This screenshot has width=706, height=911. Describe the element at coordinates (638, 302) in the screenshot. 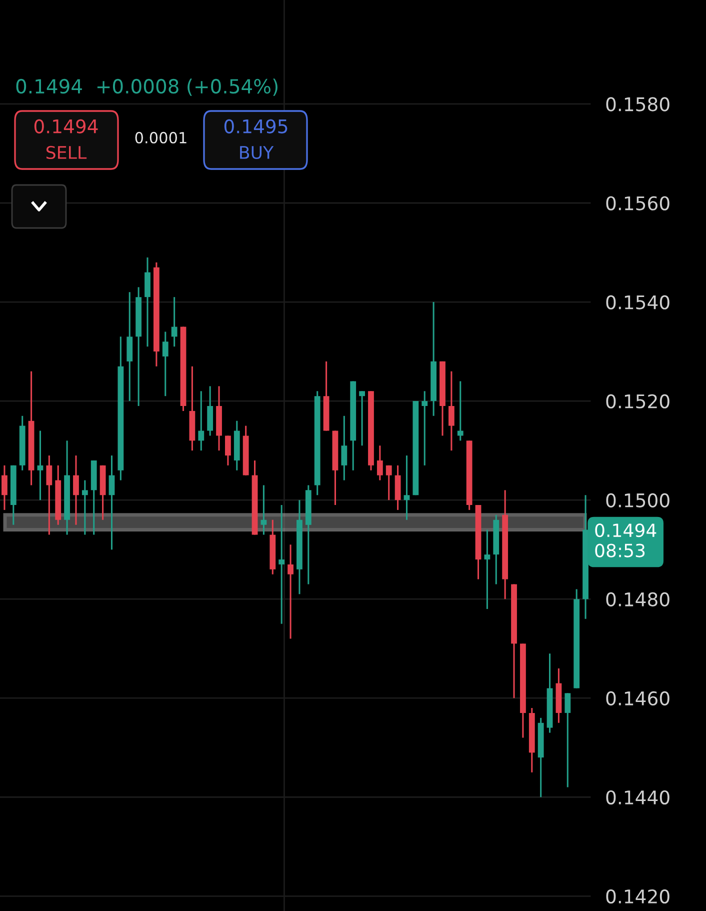

I see `y-tick-label: 0.1540` at that location.